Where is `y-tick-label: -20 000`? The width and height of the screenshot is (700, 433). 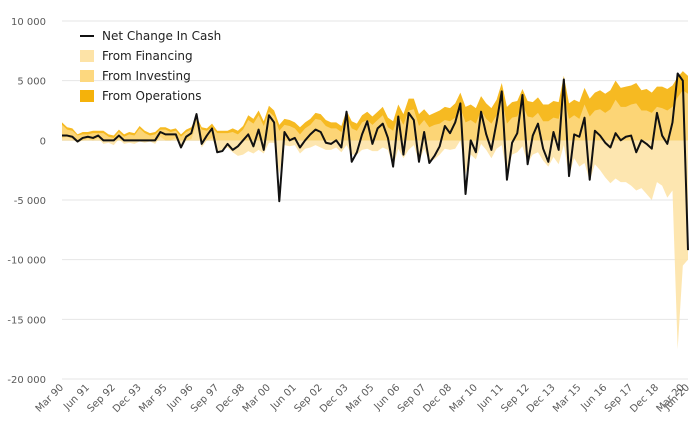
y-tick-label: -20 000 is located at coordinates (26, 380).